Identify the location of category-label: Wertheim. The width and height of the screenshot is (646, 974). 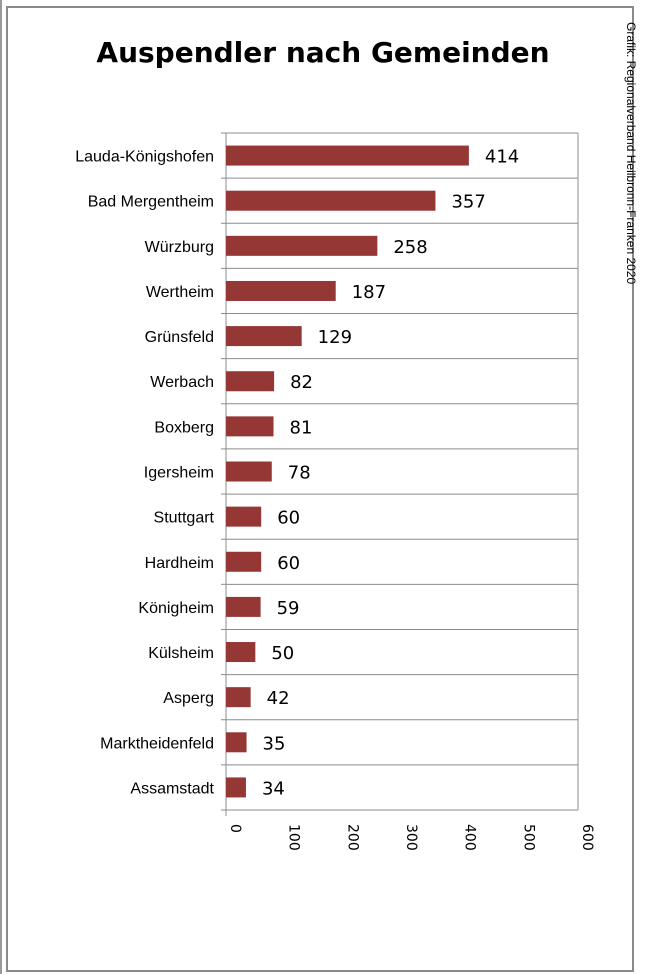
(180, 292).